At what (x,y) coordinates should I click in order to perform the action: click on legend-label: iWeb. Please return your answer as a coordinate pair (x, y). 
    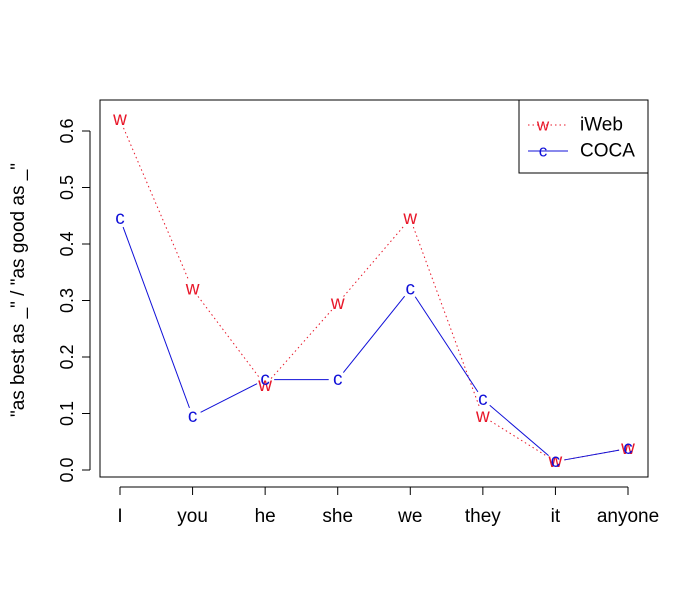
    Looking at the image, I should click on (601, 125).